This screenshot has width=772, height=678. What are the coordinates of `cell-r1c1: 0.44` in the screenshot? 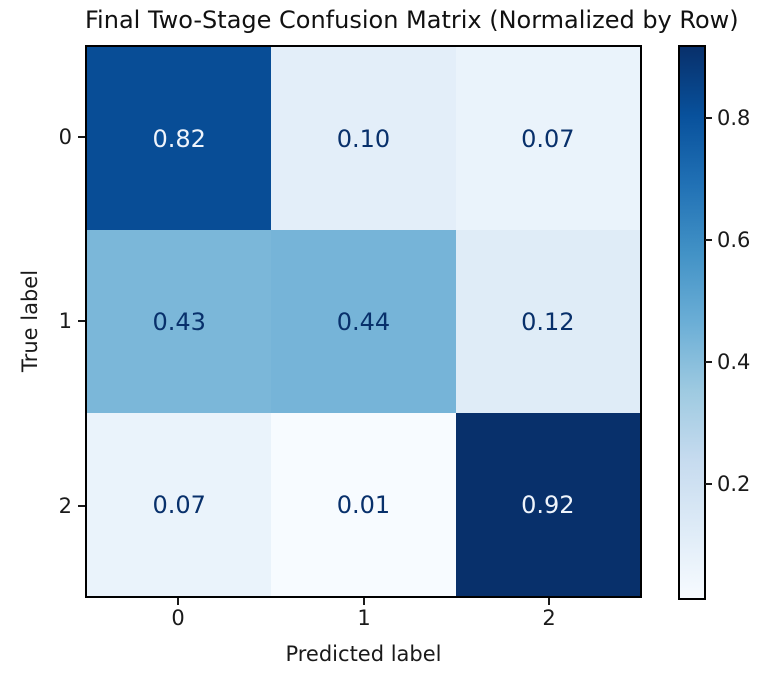 It's located at (363, 321).